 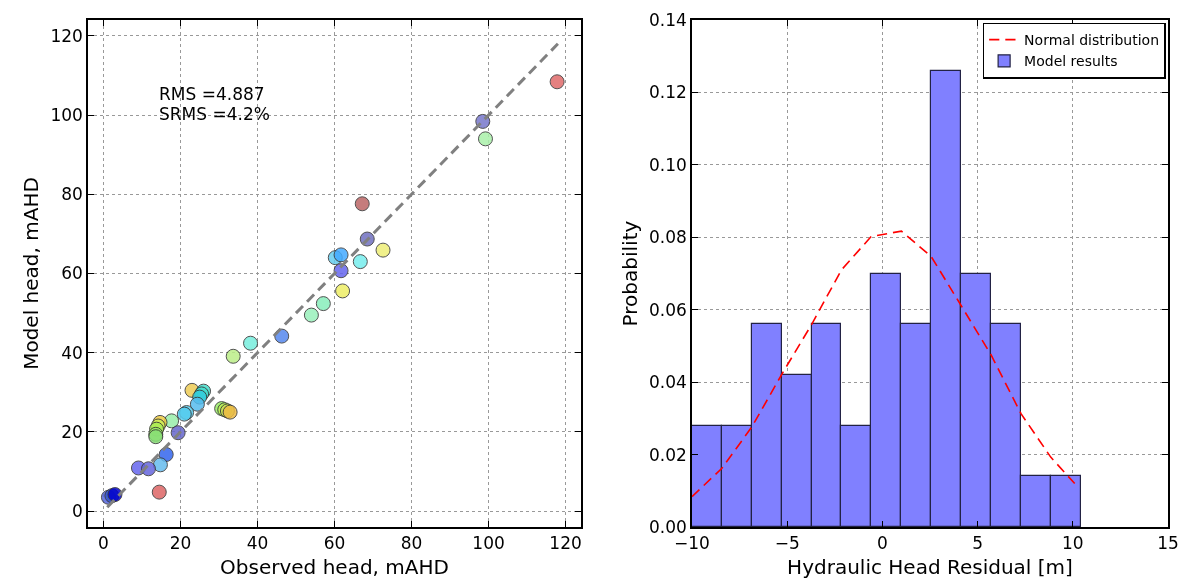 I want to click on x-tick-label: 40, so click(x=257, y=543).